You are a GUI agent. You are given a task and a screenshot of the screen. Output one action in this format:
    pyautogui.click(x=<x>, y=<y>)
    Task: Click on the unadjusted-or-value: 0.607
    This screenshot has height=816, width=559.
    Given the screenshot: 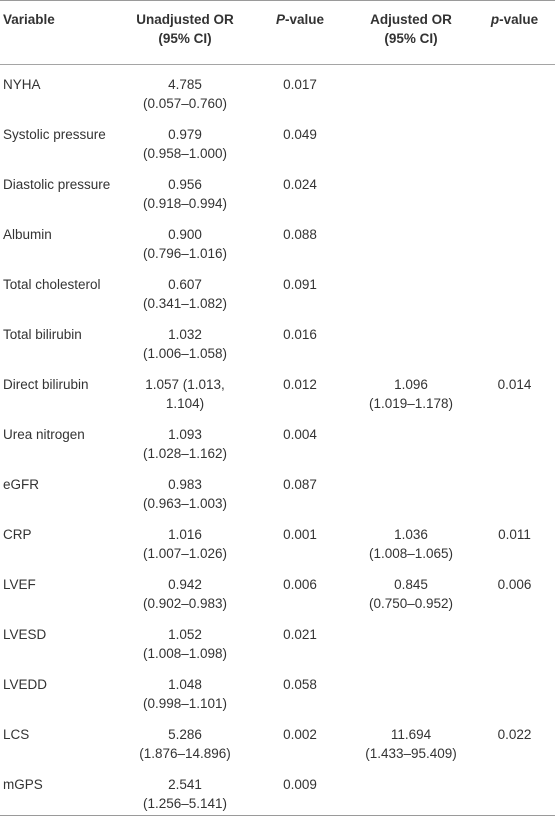 What is the action you would take?
    pyautogui.click(x=185, y=284)
    